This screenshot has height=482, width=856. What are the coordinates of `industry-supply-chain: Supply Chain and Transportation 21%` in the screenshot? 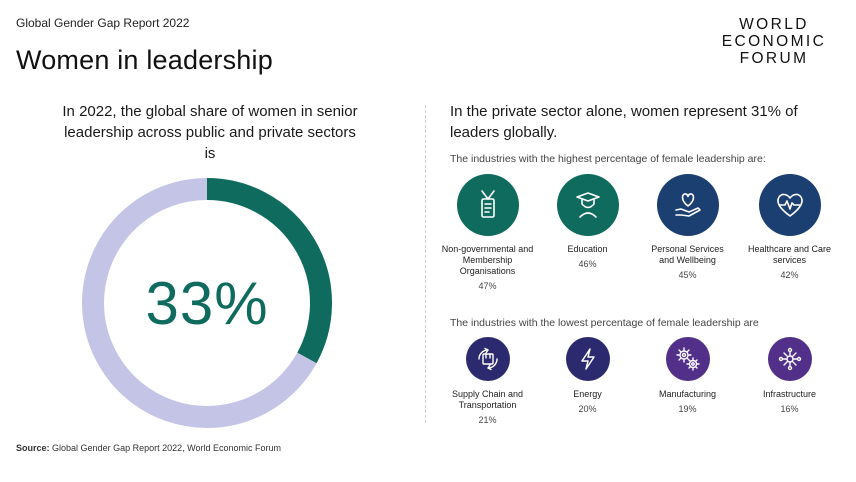 It's located at (487, 381).